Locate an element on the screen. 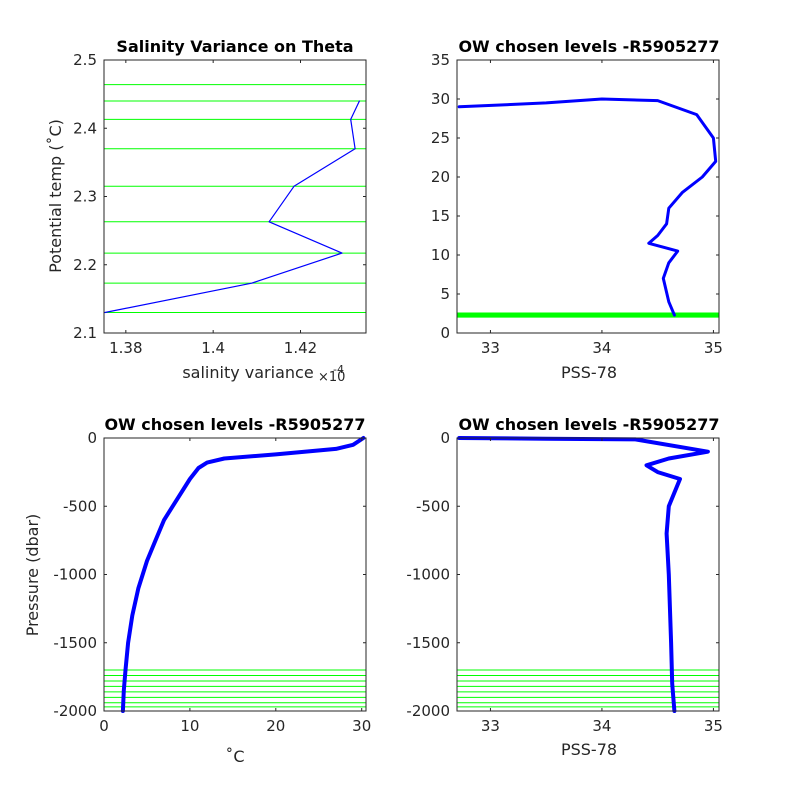 The width and height of the screenshot is (800, 800). y-tick-label: 30 is located at coordinates (440, 99).